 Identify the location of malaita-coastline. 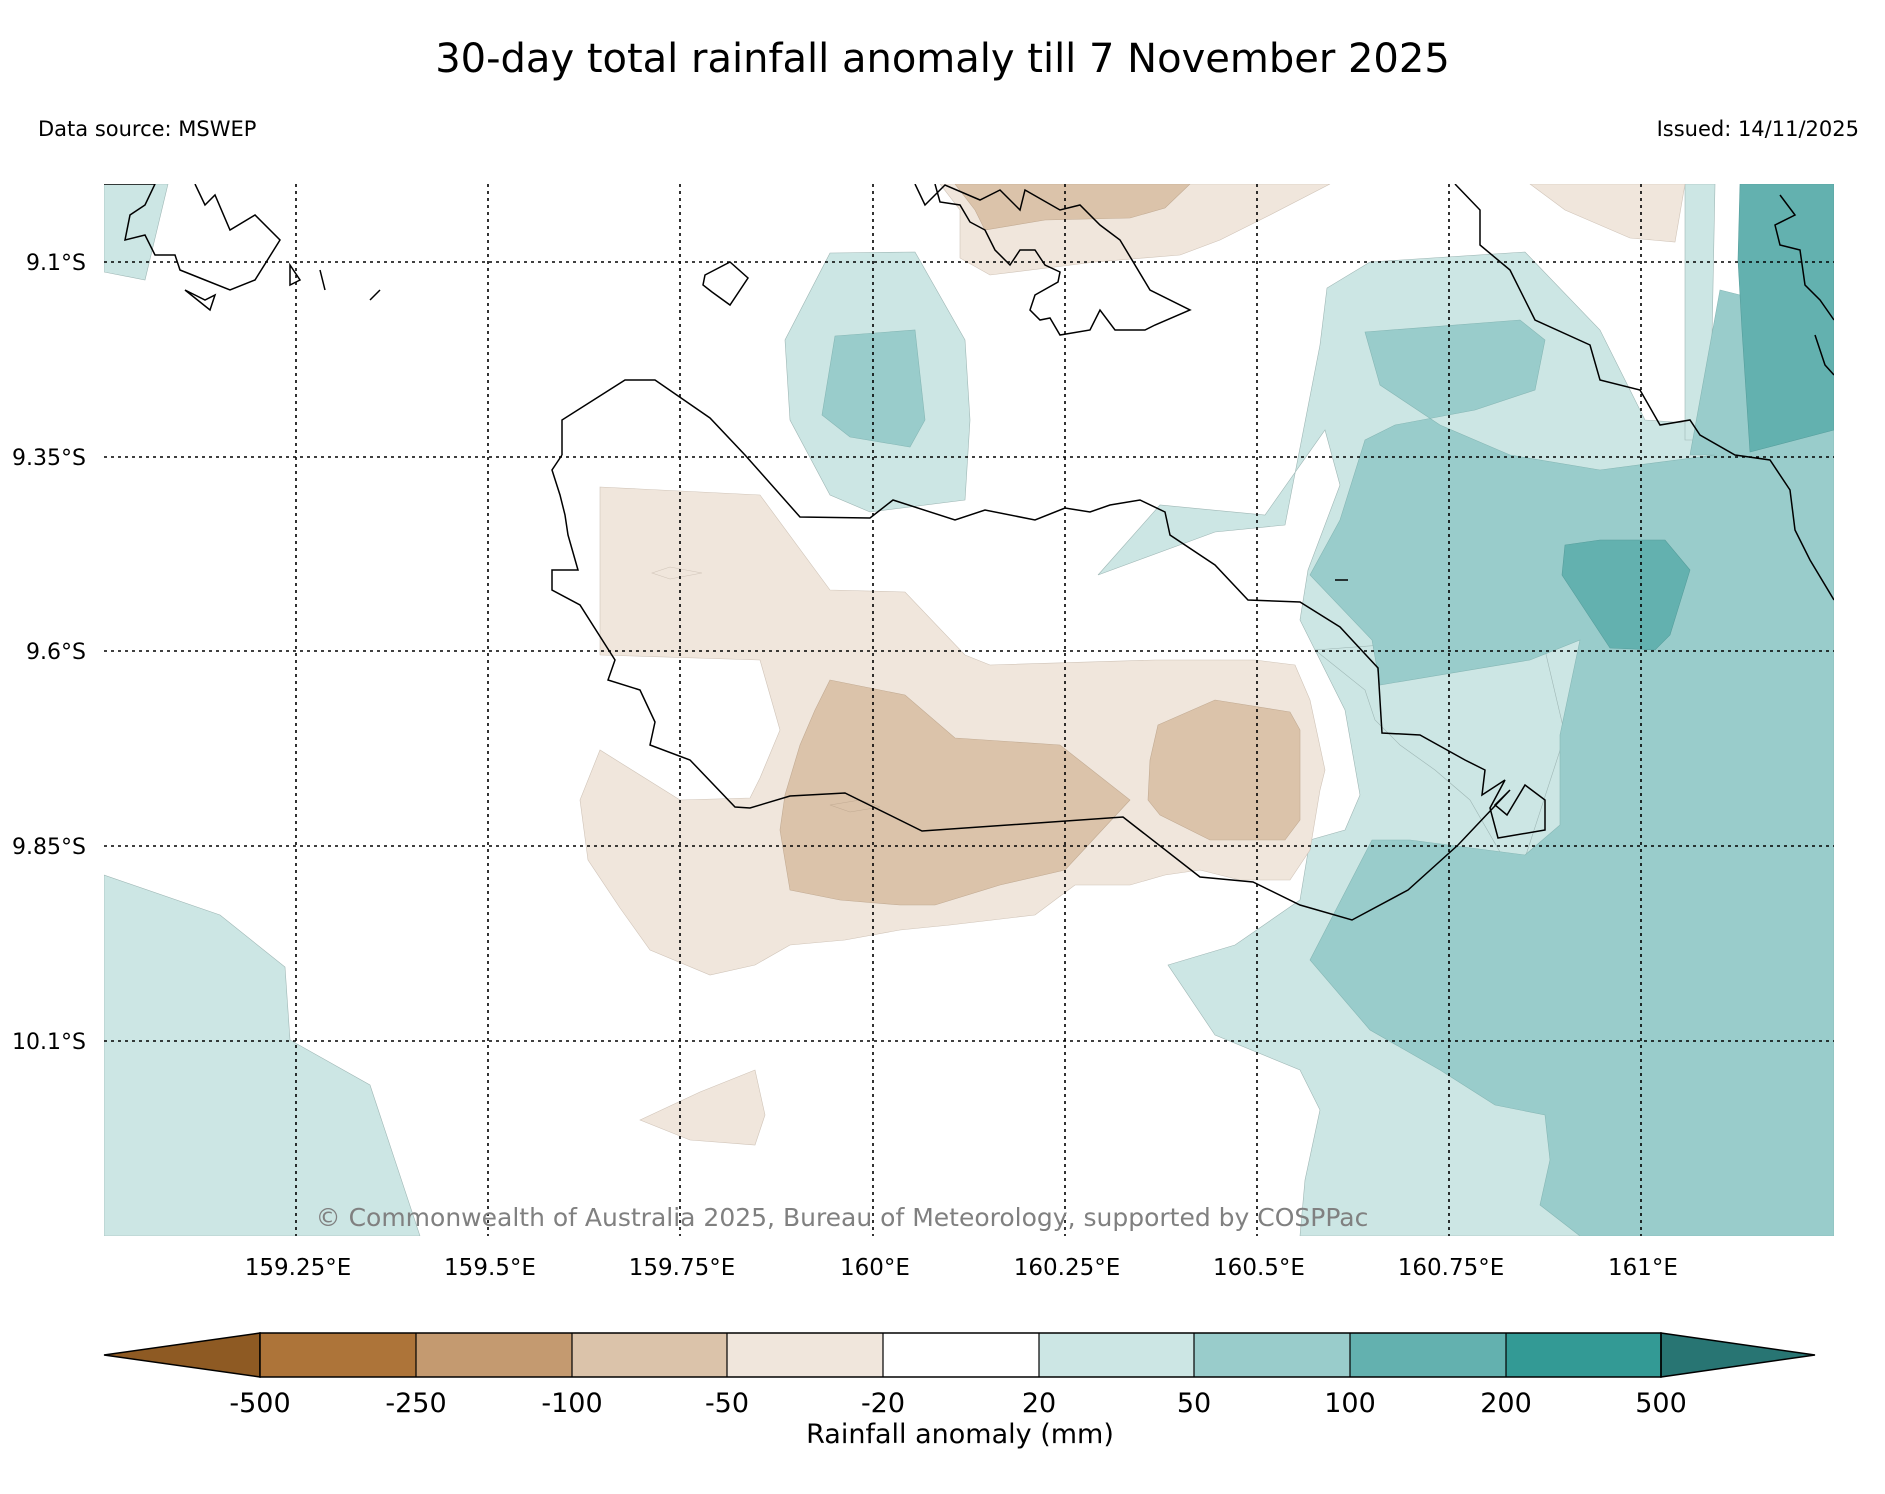
(1644, 392).